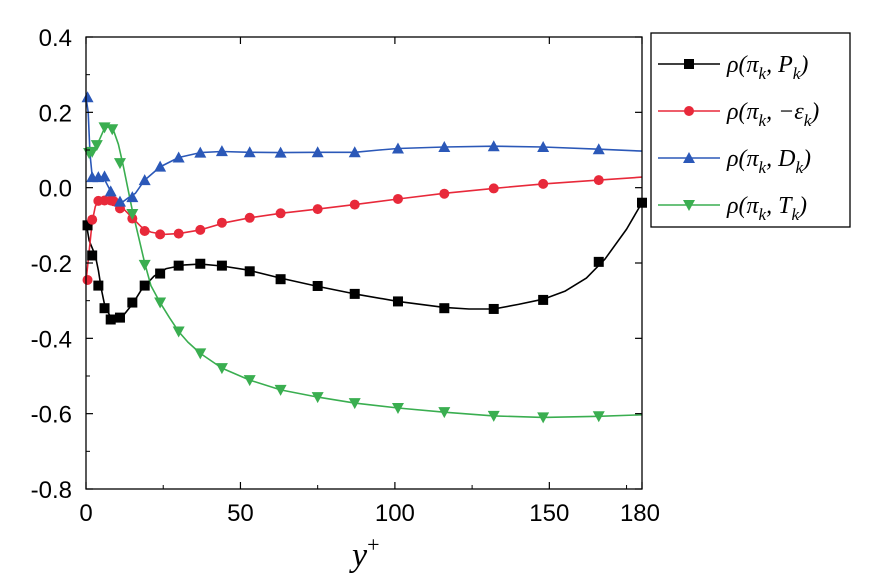 This screenshot has width=882, height=586. Describe the element at coordinates (51, 415) in the screenshot. I see `y-tick-label: -0.6` at that location.